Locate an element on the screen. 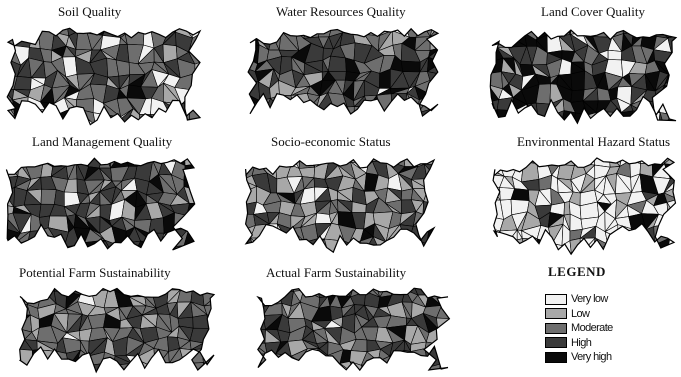 The width and height of the screenshot is (681, 377). map-socio-economic-status is located at coordinates (340, 206).